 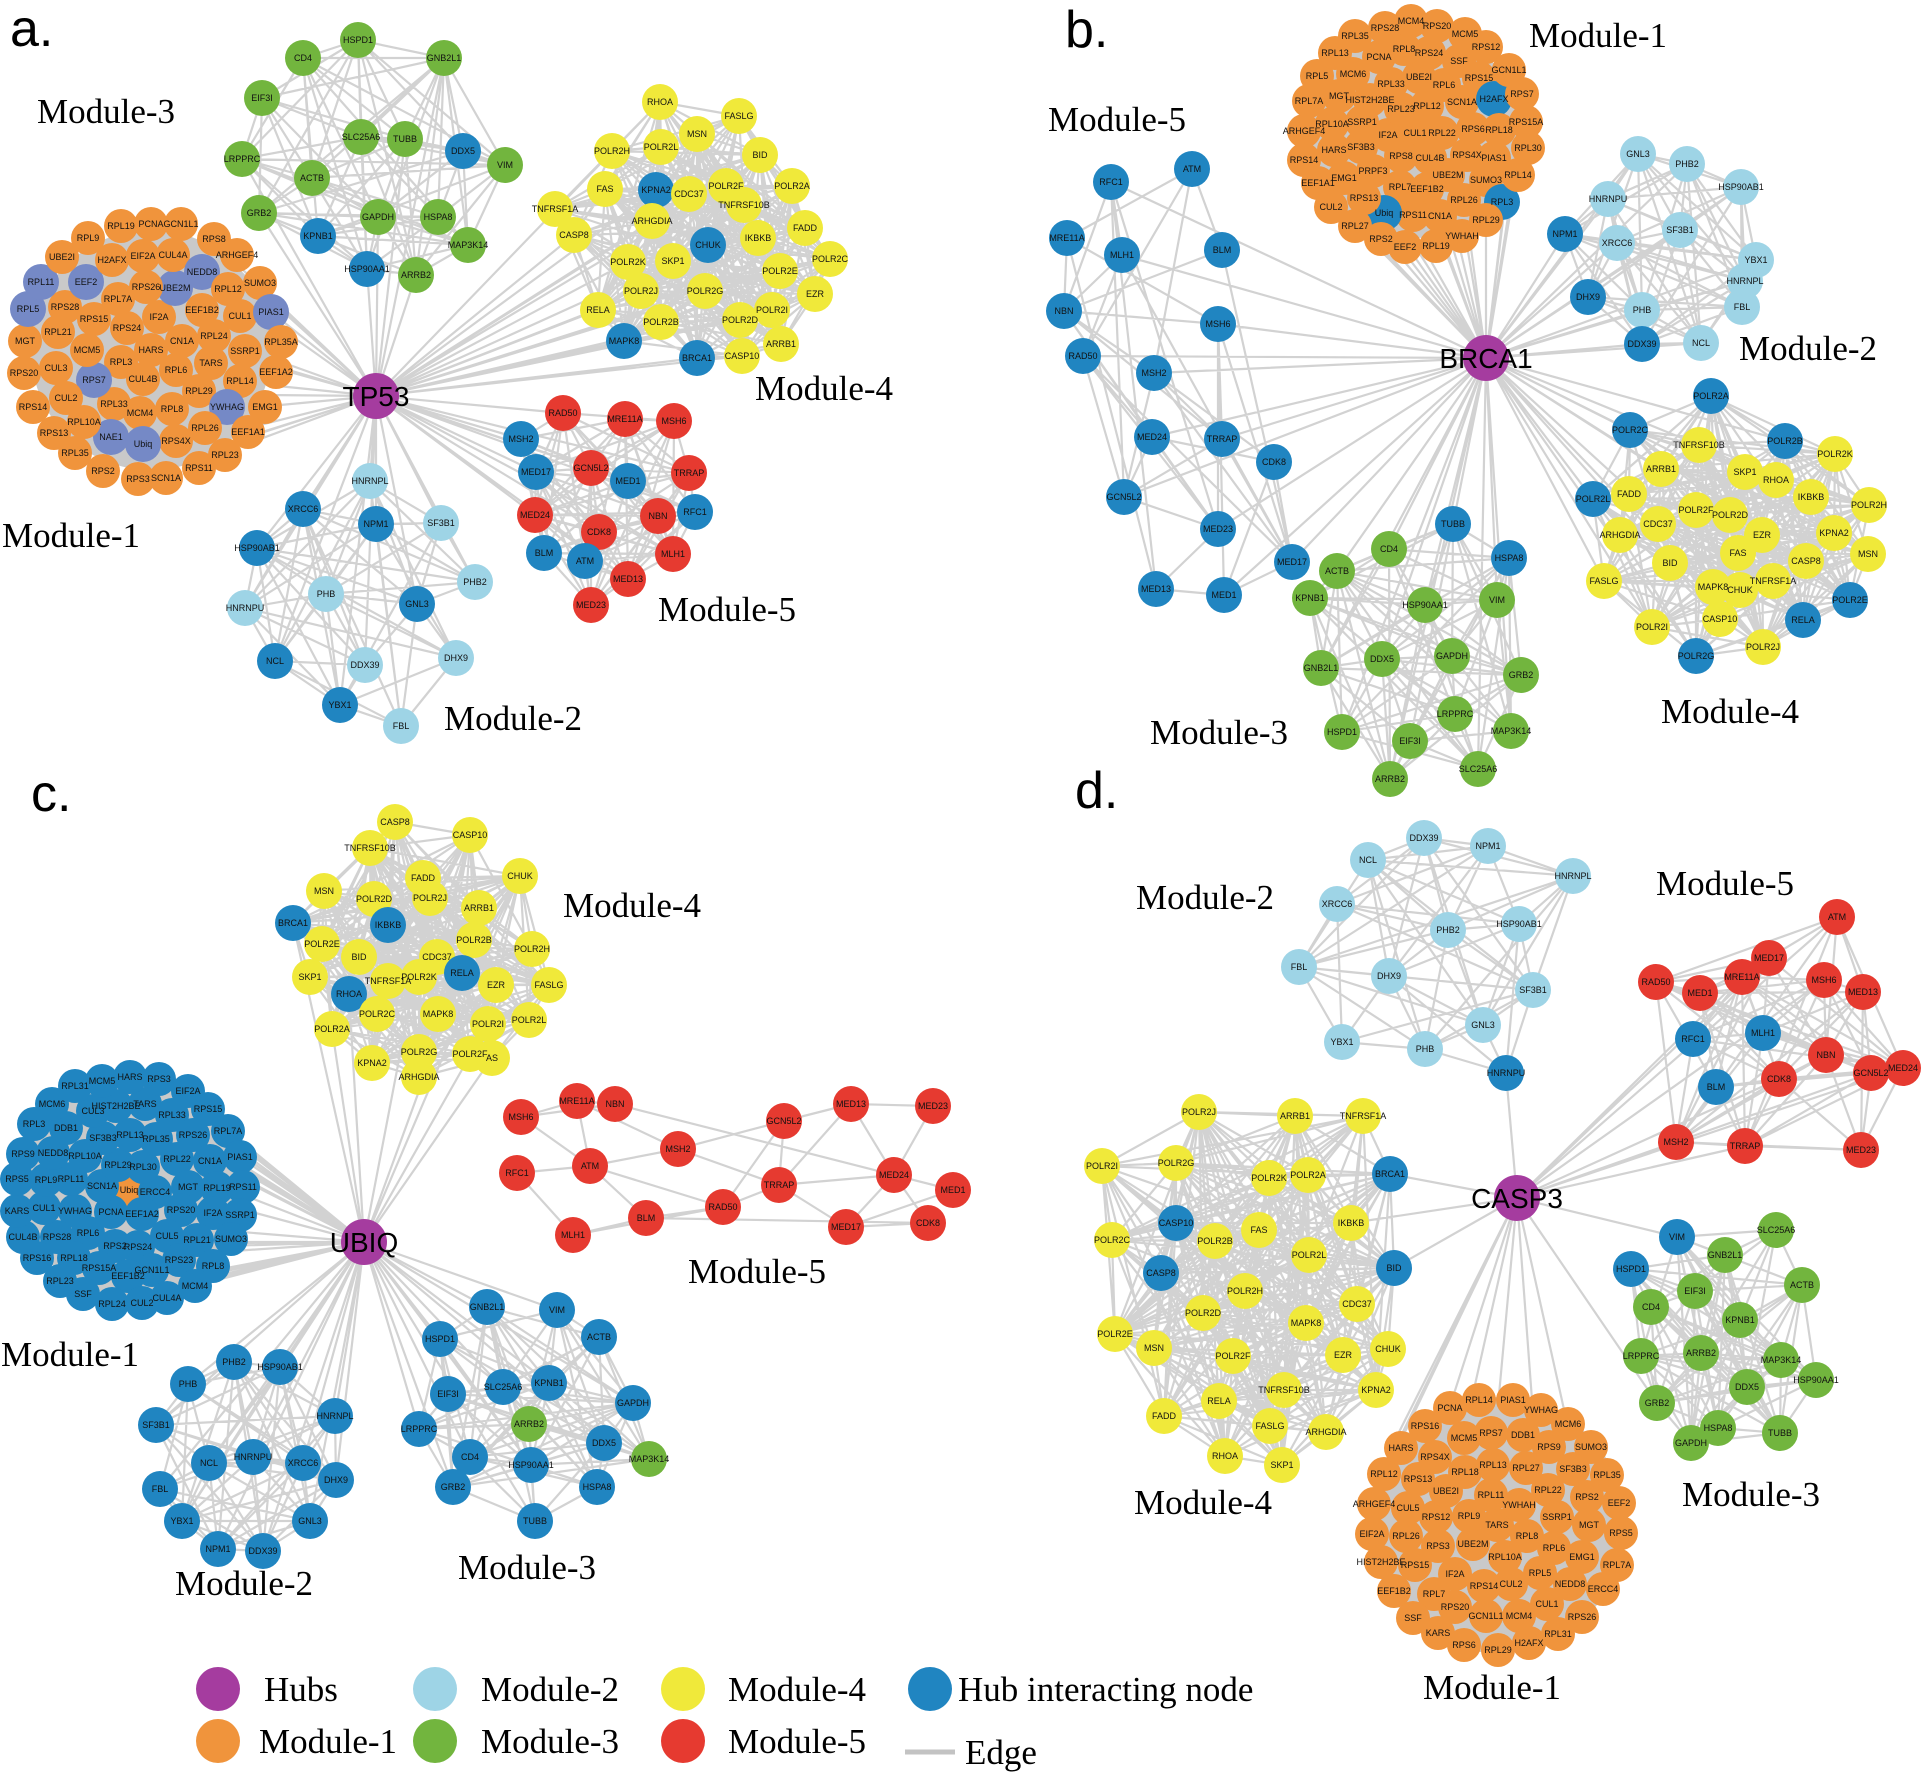 What do you see at coordinates (94, 380) in the screenshot?
I see `svg-text: RPS7` at bounding box center [94, 380].